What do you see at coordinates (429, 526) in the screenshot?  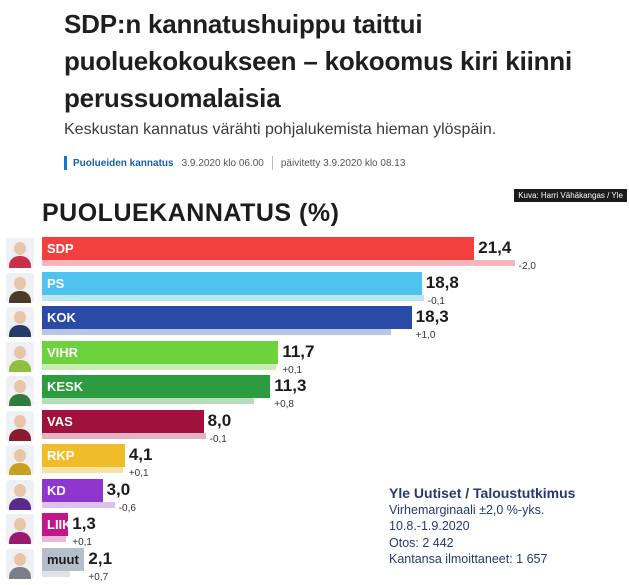 I see `source-line: 10.8.-1.9.2020` at bounding box center [429, 526].